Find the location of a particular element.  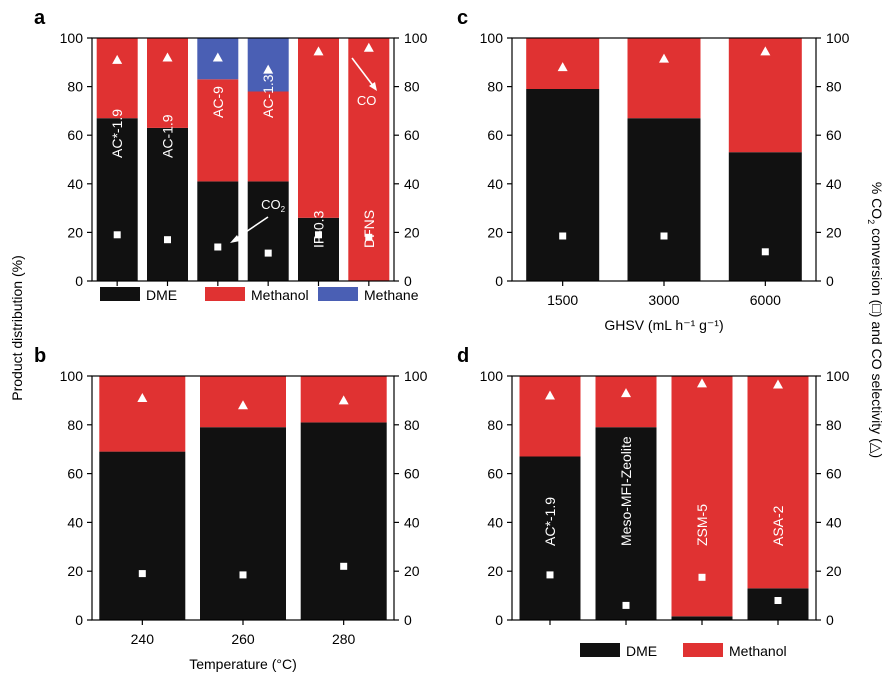

legend-label-methane: Methane is located at coordinates (391, 295).